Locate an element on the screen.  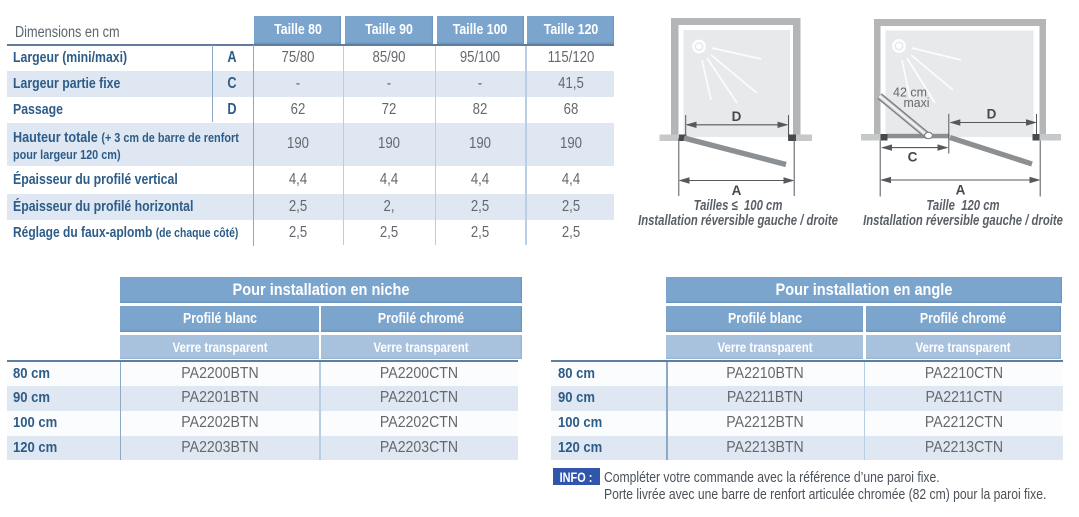
svg-text: C is located at coordinates (913, 157).